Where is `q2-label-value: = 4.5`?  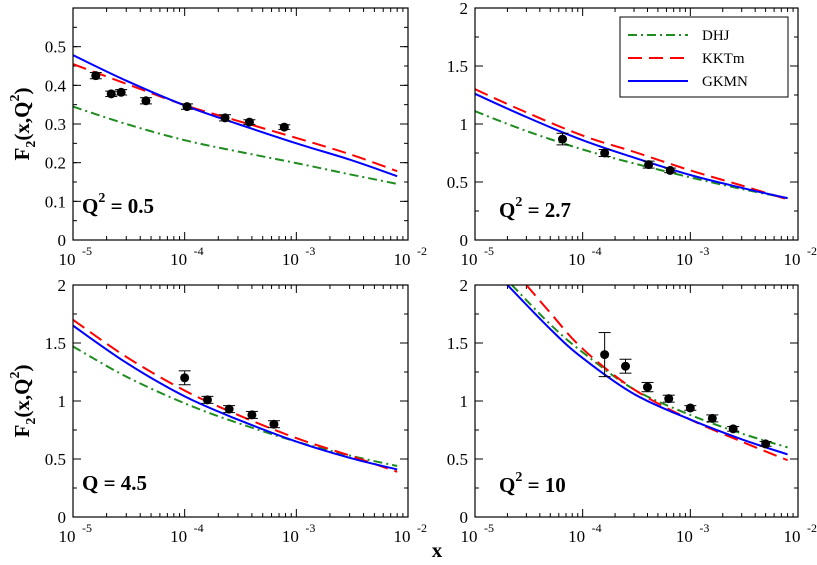 q2-label-value: = 4.5 is located at coordinates (122, 483).